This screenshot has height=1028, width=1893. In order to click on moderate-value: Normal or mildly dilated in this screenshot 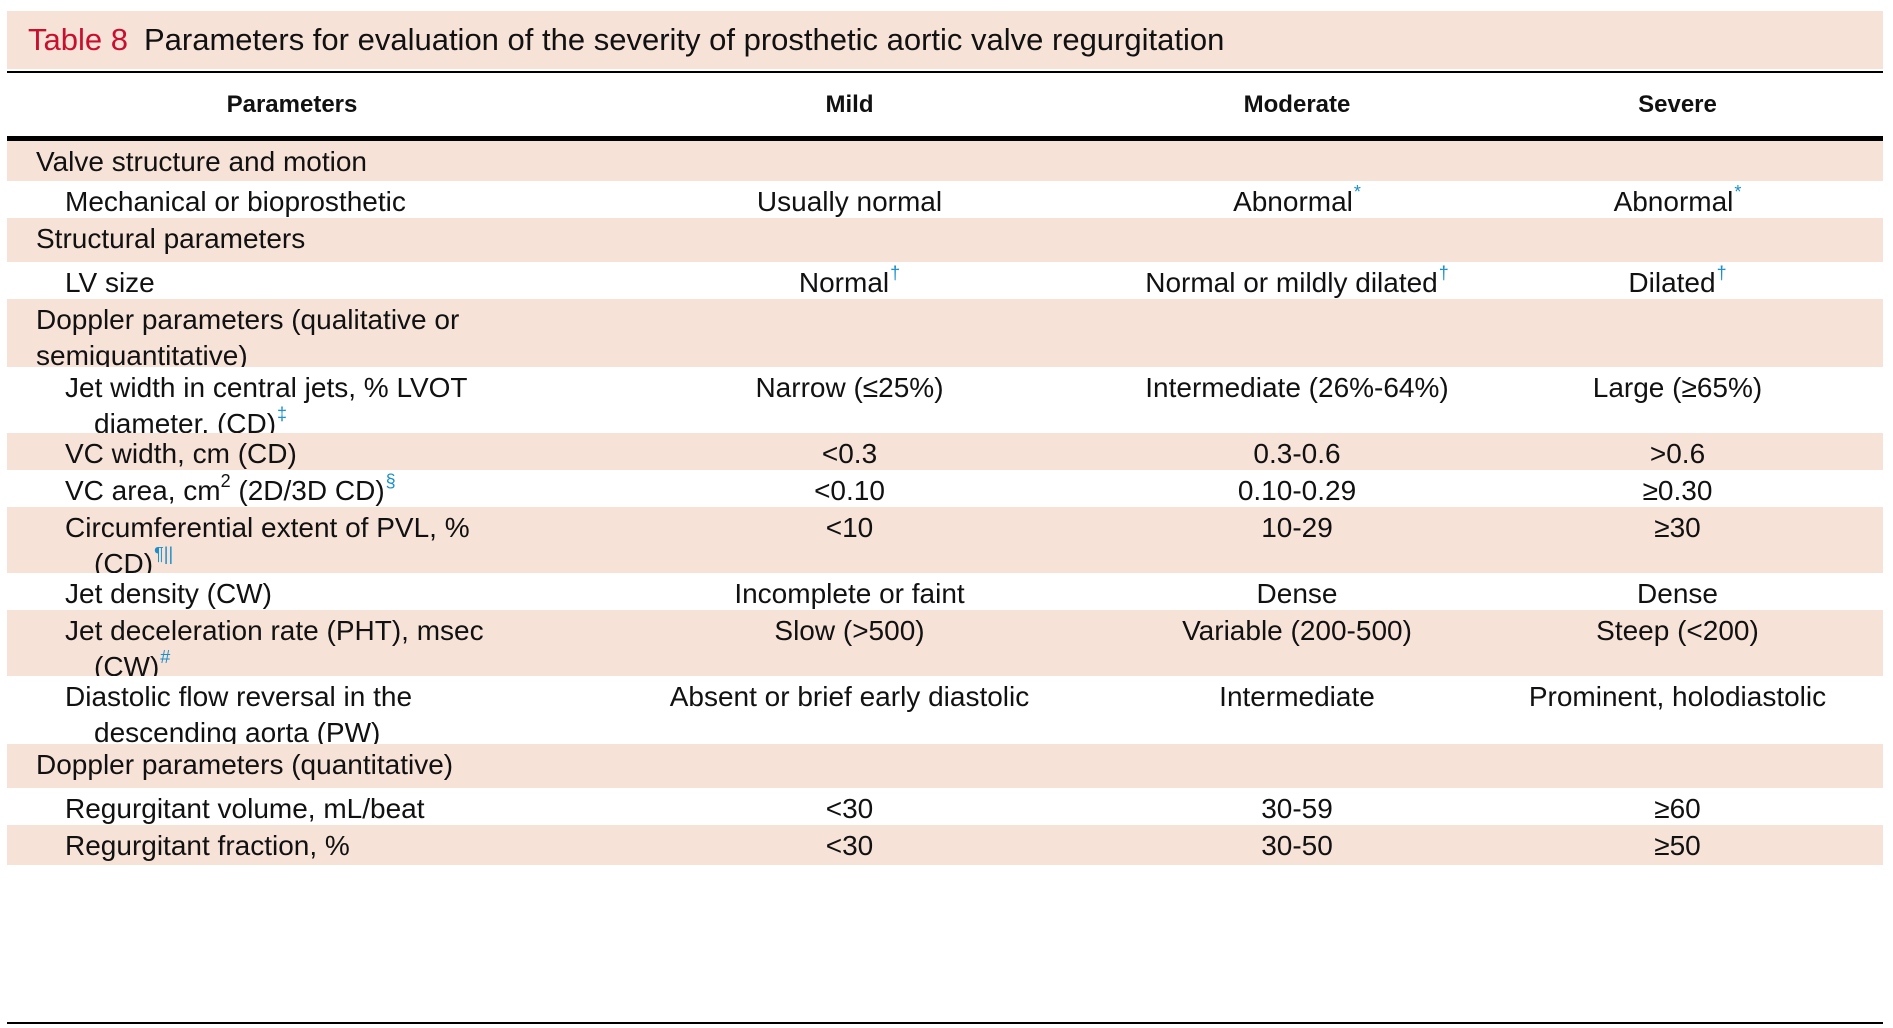, I will do `click(1291, 282)`.